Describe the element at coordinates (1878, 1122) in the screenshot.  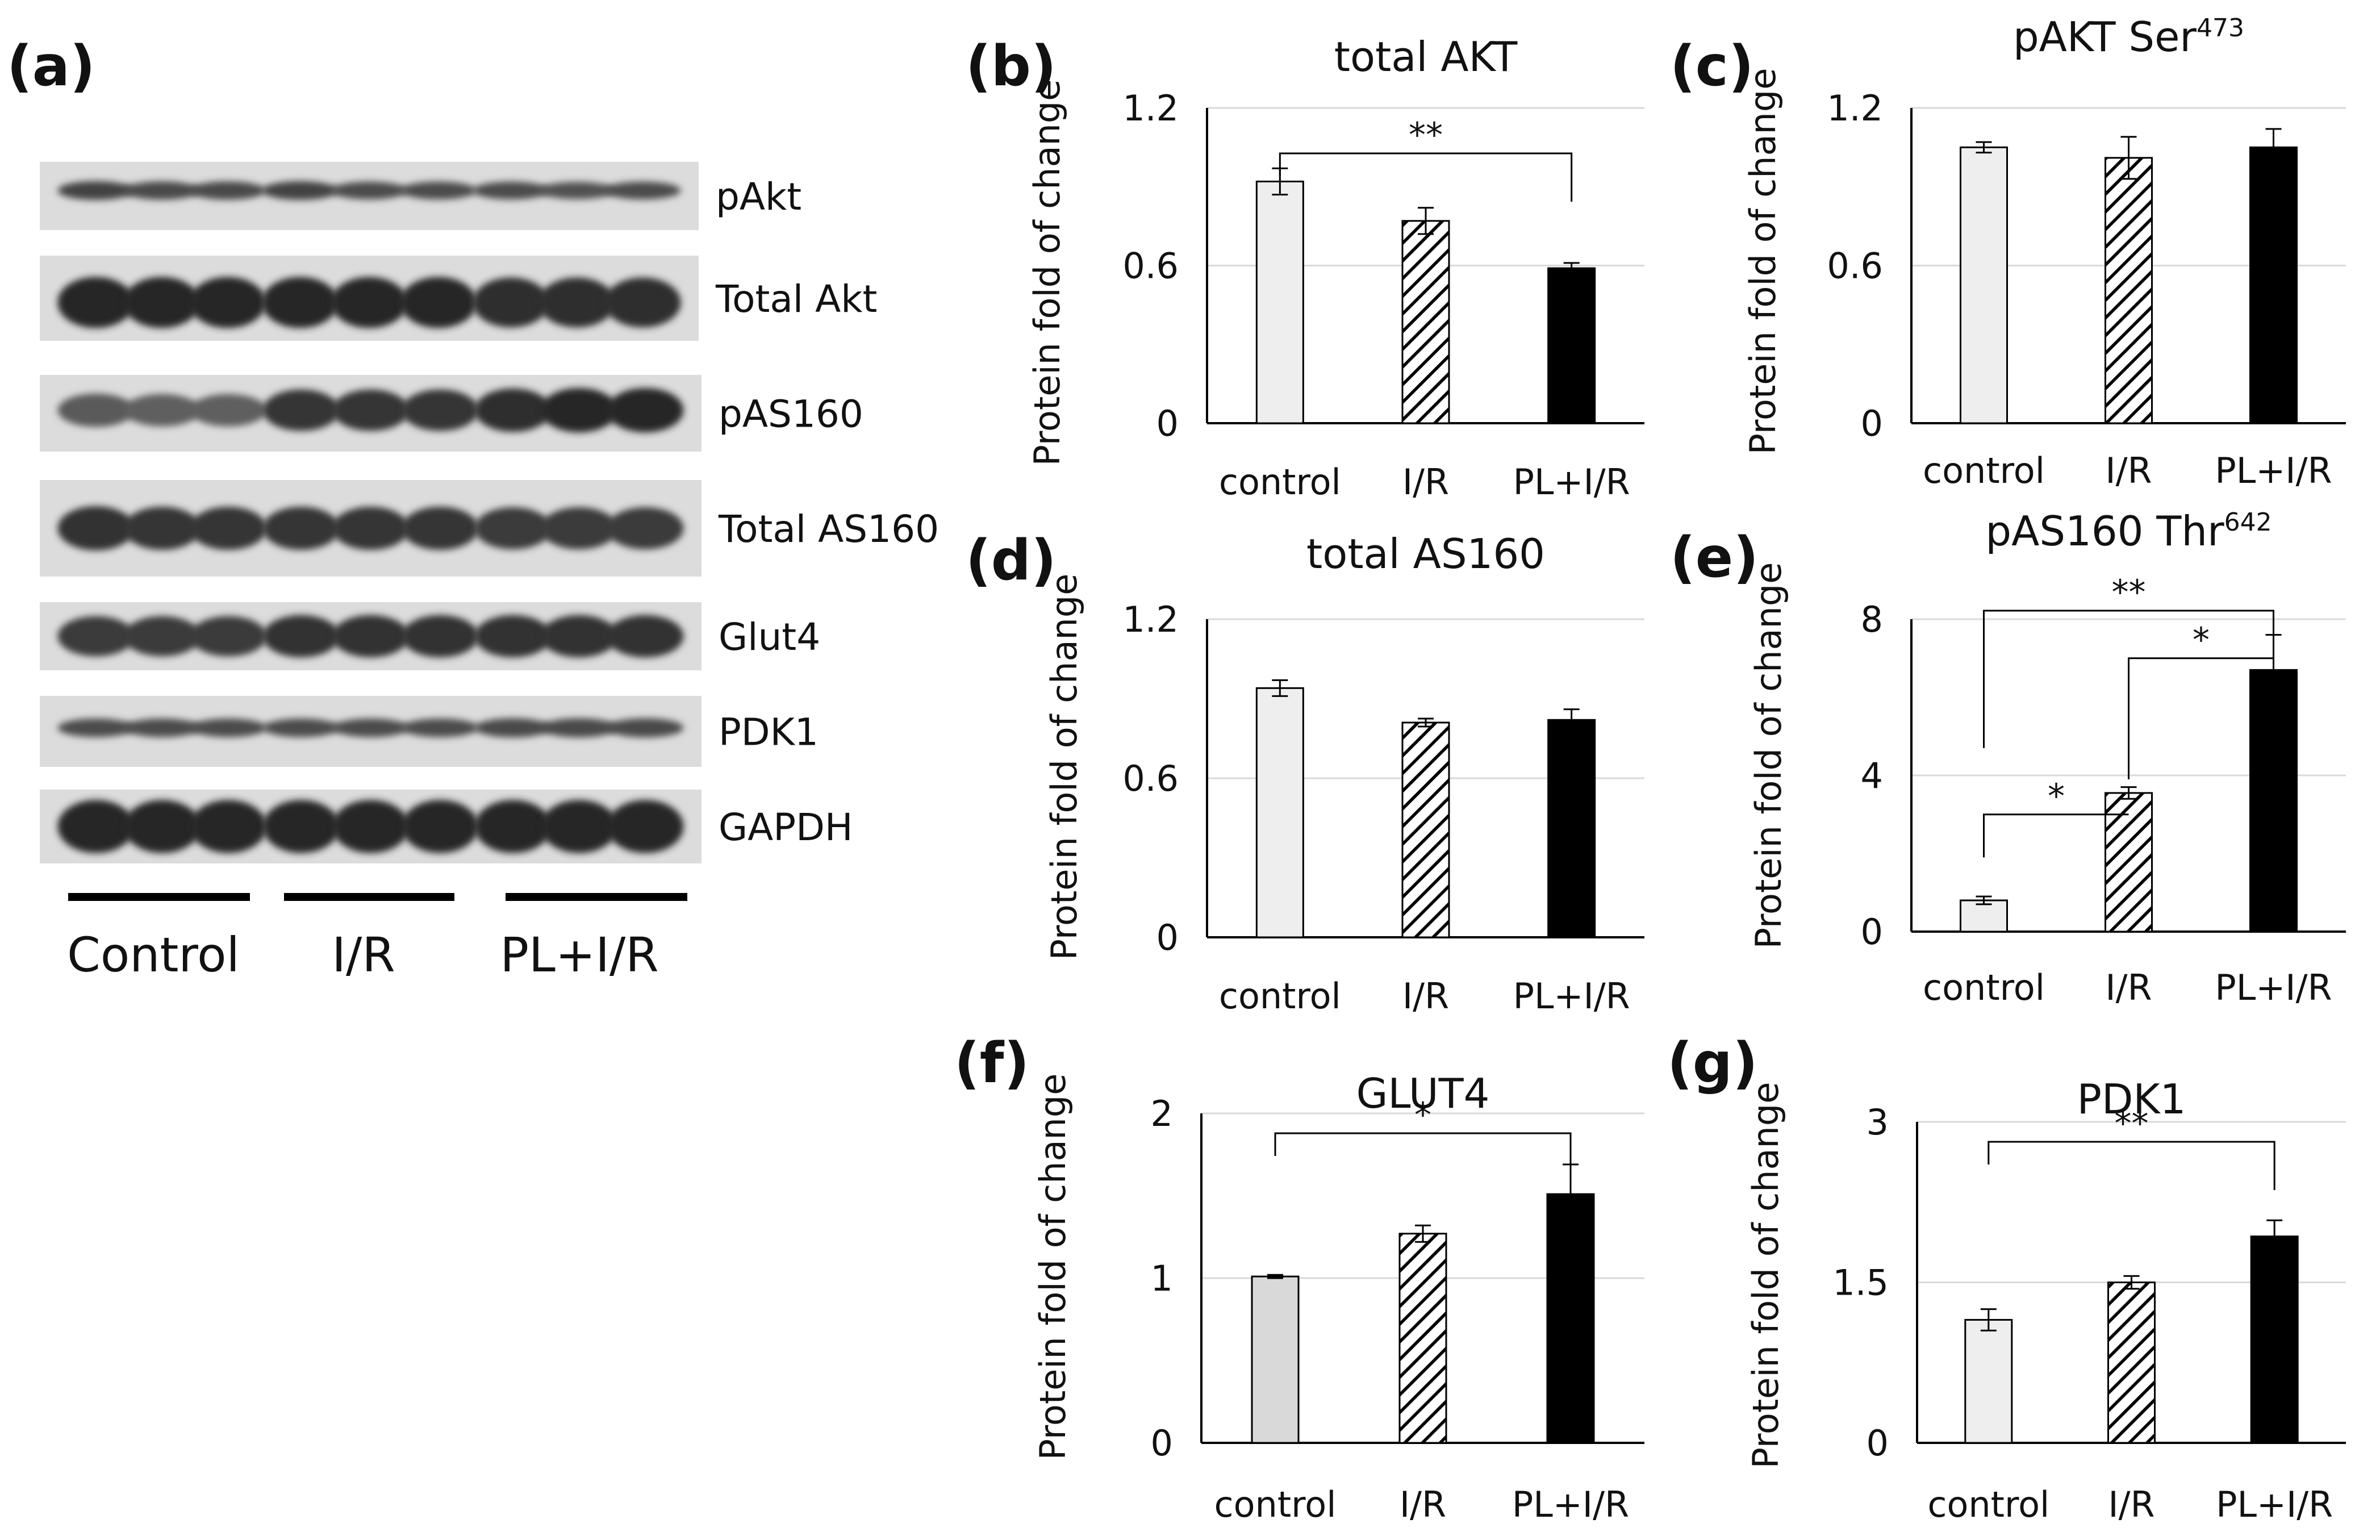
I see `y-tick-label: 3` at that location.